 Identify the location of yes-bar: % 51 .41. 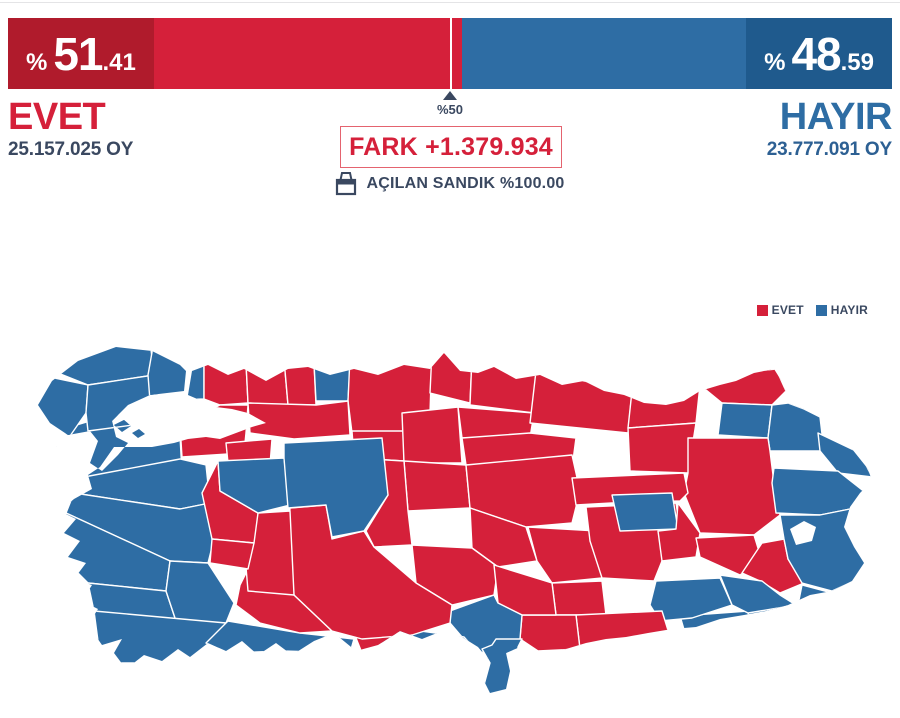
(235, 53).